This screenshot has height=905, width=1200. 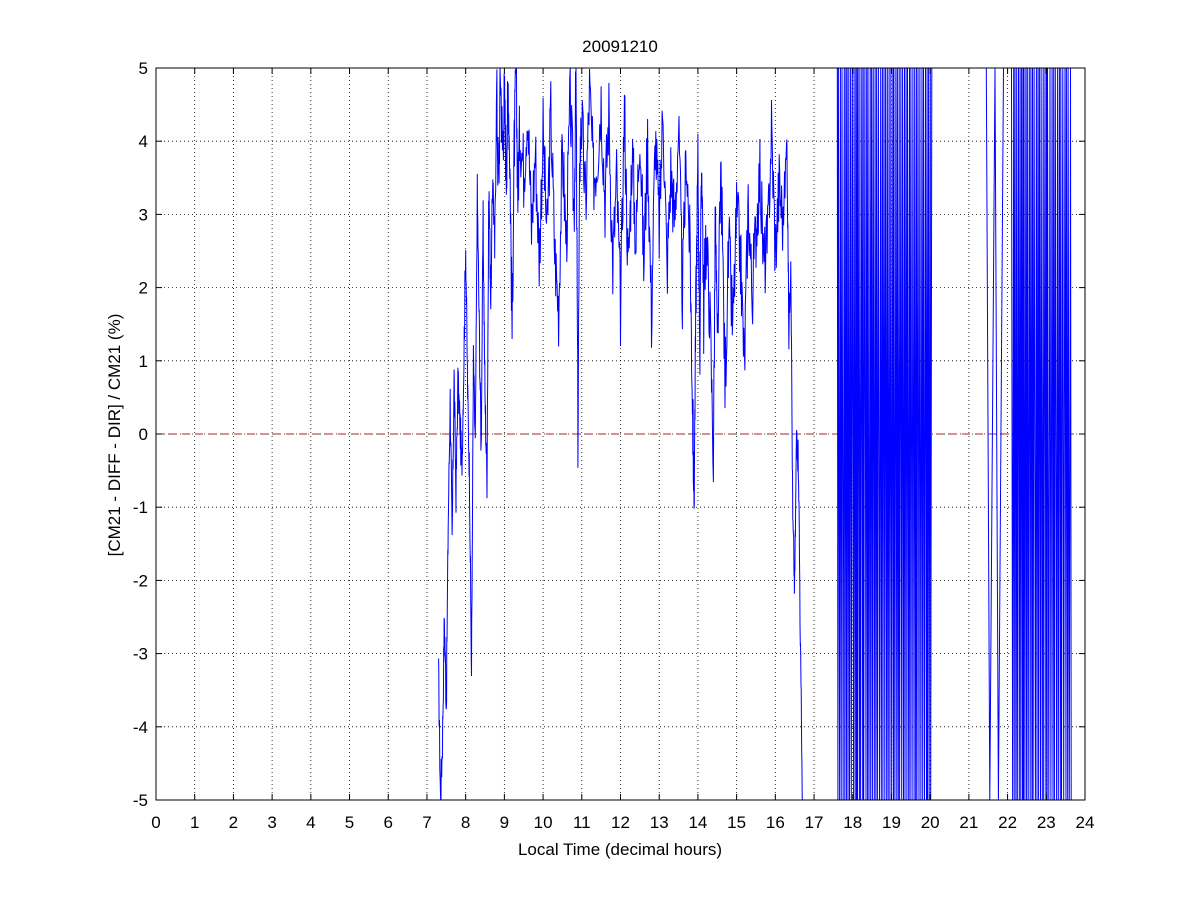 I want to click on y-tick-label: -2, so click(x=140, y=580).